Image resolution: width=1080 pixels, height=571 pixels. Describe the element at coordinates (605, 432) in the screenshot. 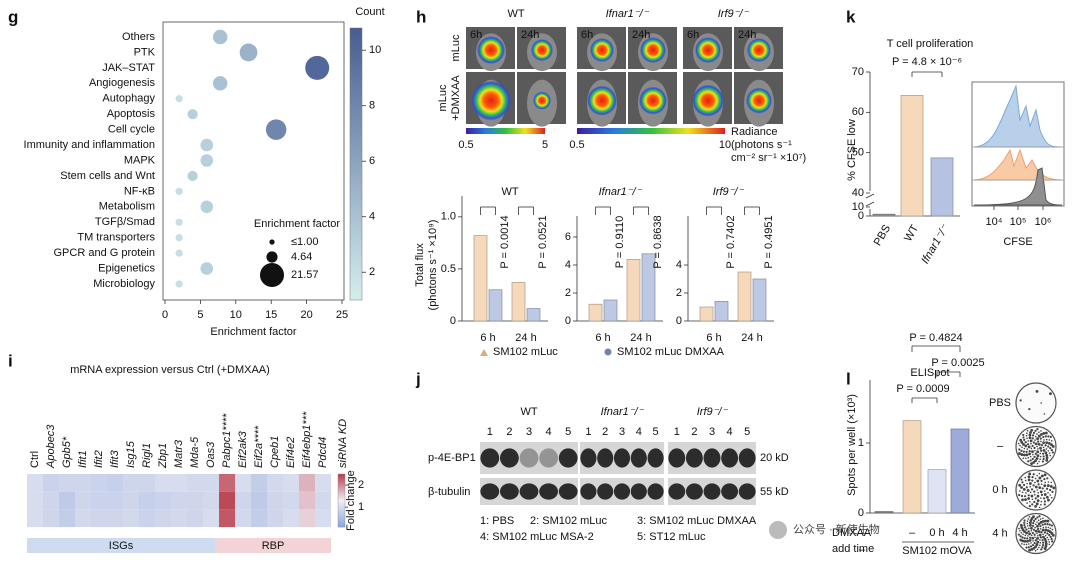

I see `lane-label: 2` at that location.